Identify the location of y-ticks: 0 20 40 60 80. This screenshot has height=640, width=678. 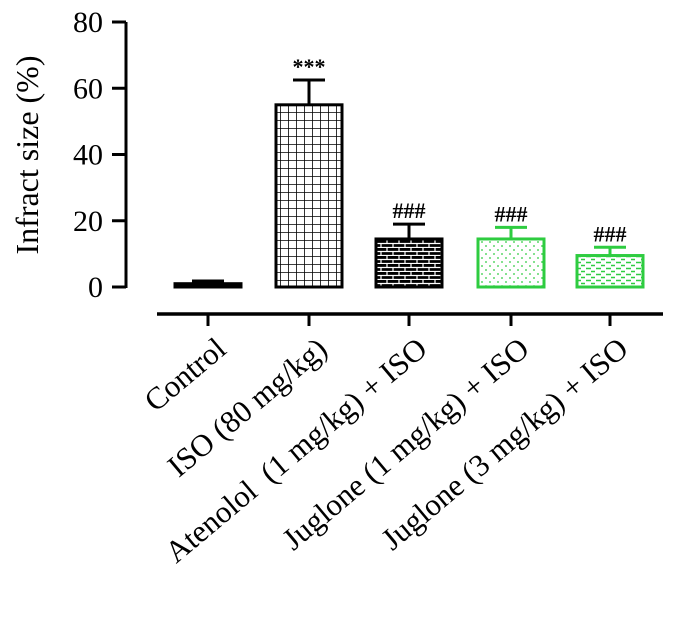
(99, 155).